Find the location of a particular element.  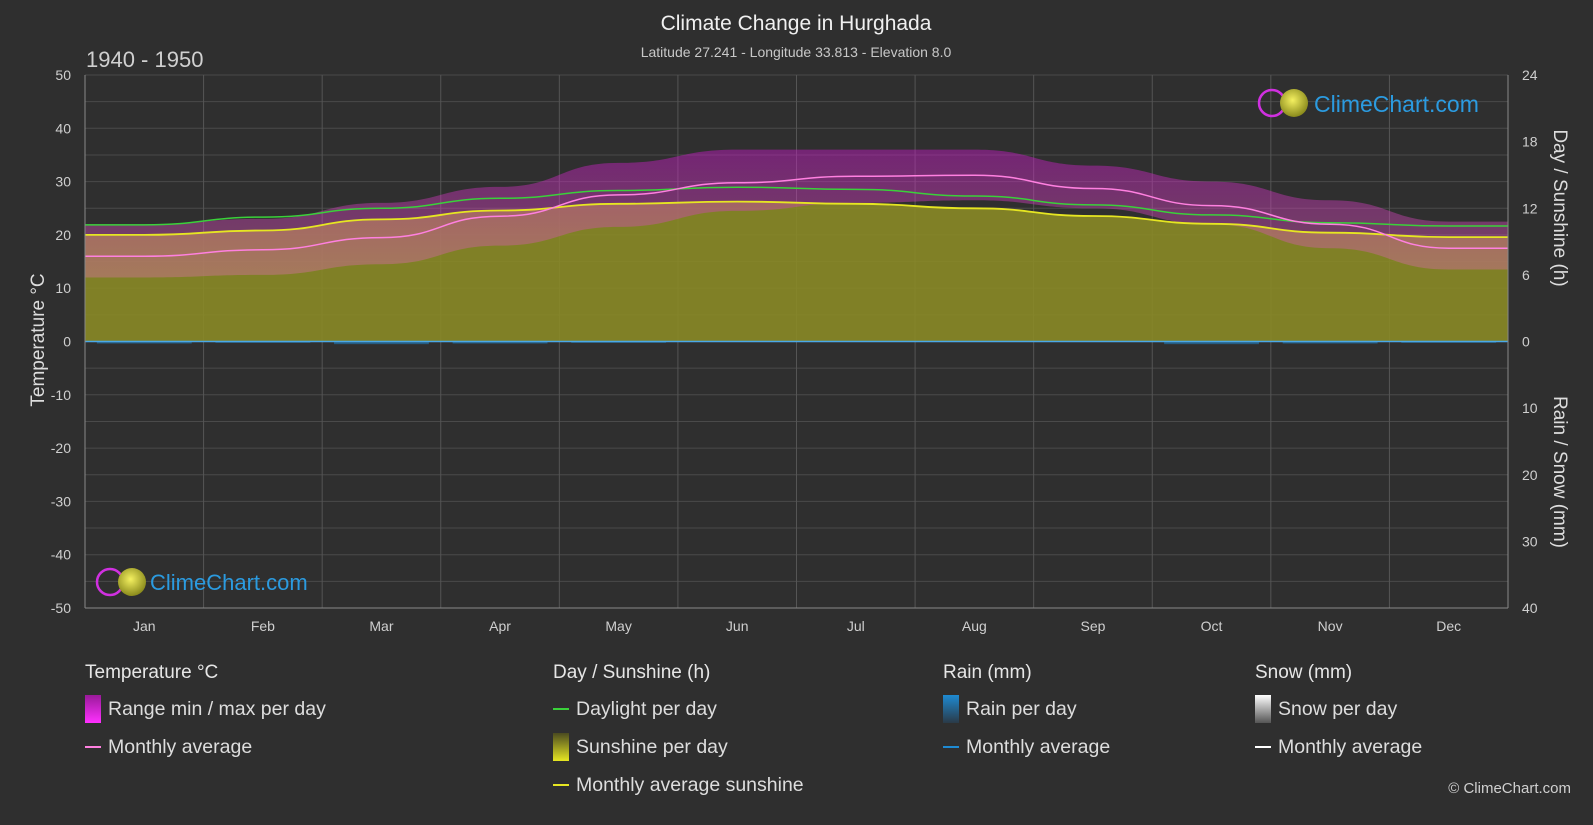

y-right-bottom-tick-label: 30 is located at coordinates (1530, 541).